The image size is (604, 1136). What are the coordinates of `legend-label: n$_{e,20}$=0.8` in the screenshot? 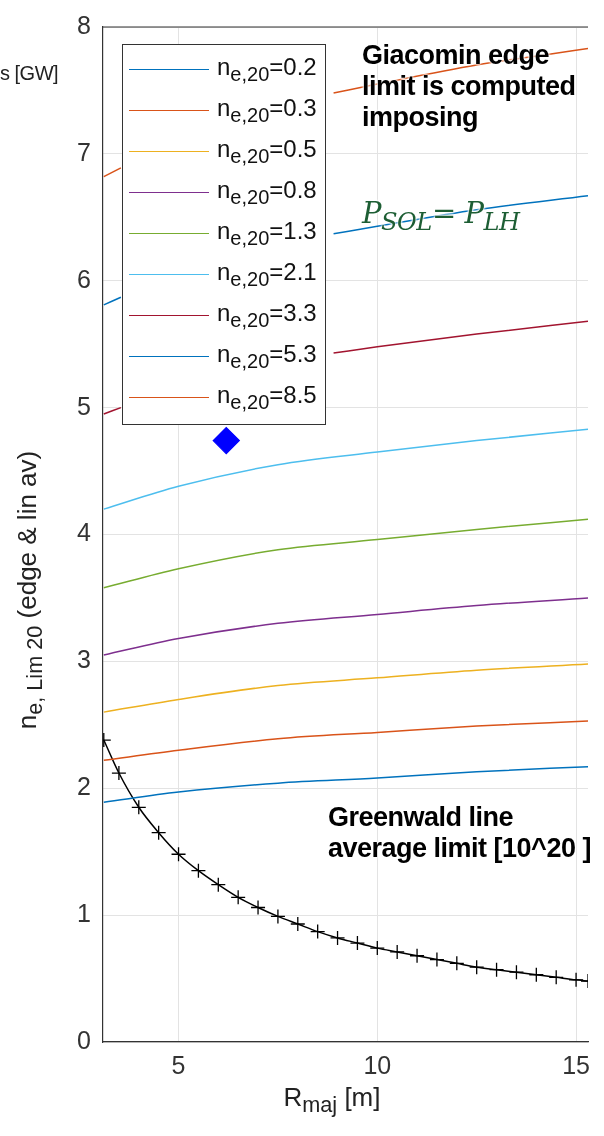 It's located at (267, 192).